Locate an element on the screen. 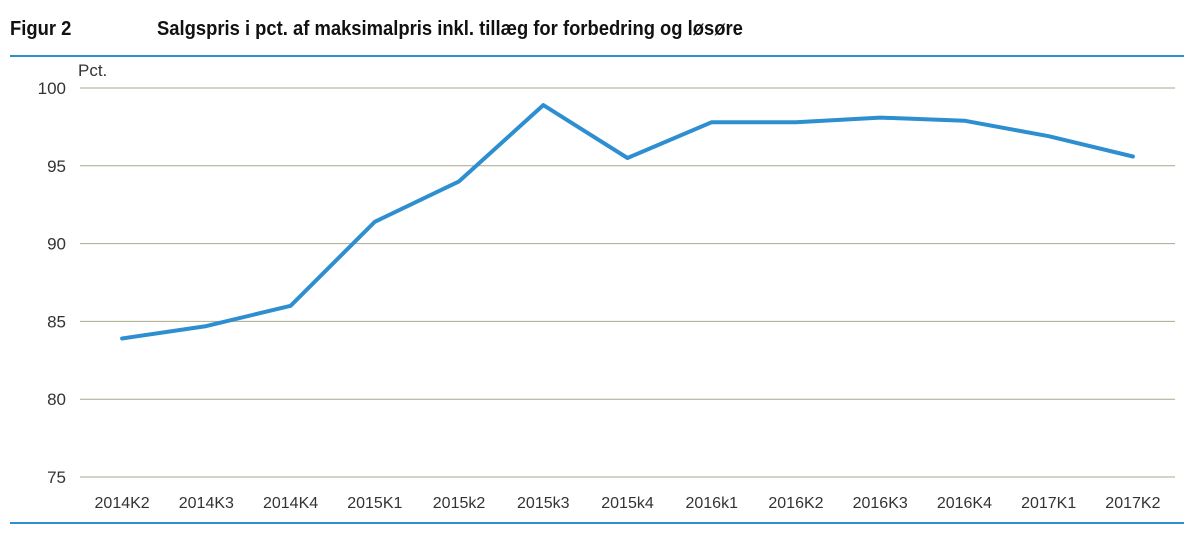  x-tick-label: 2016K3 is located at coordinates (880, 503).